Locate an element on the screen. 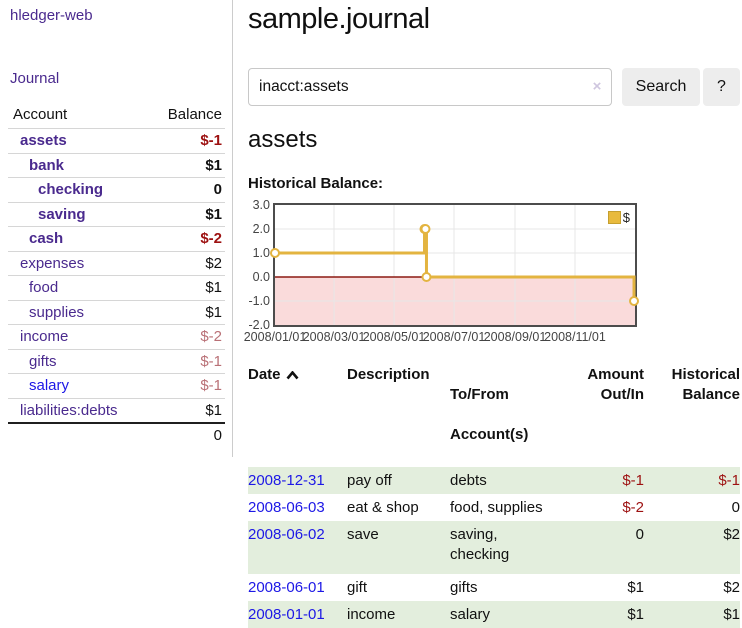 The width and height of the screenshot is (742, 628). x-tick-label: 2008/11/01 is located at coordinates (575, 337).